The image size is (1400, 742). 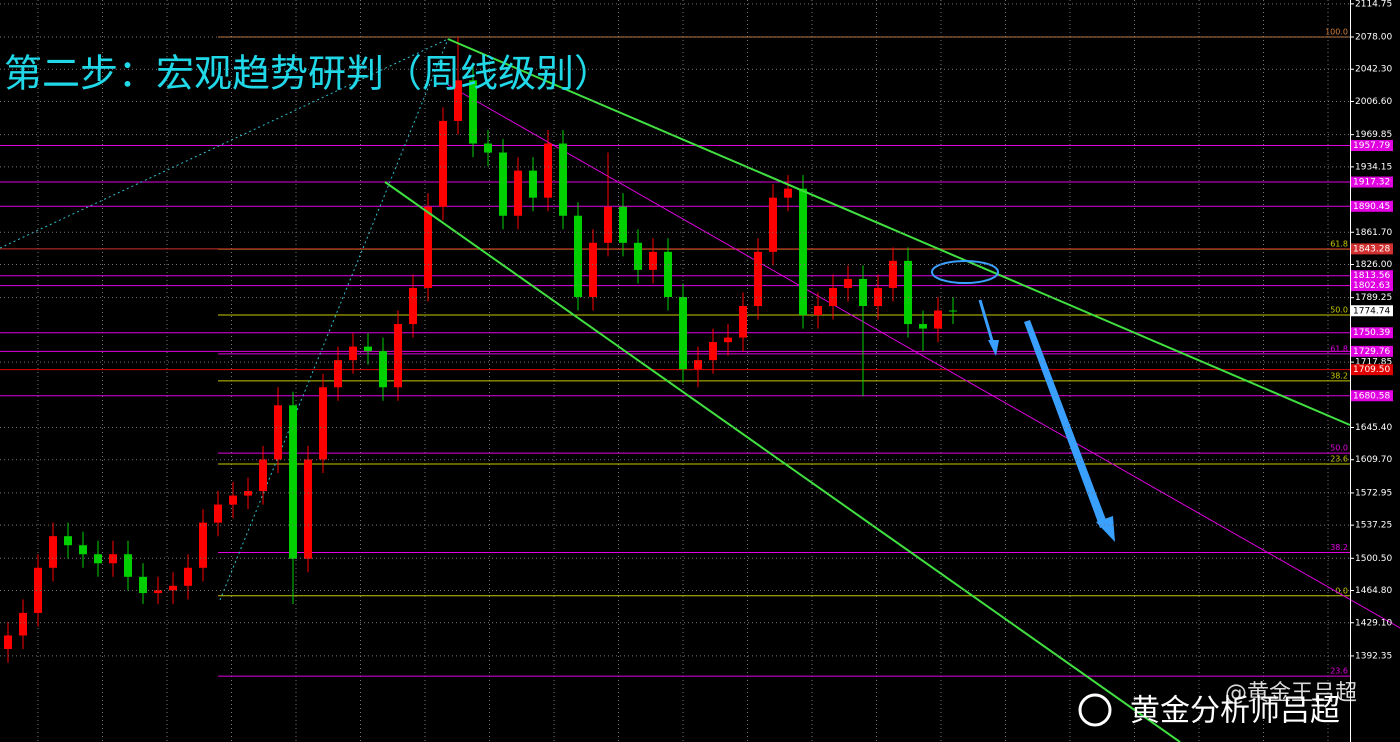 I want to click on y-tick-label: 1789.25, so click(x=1373, y=298).